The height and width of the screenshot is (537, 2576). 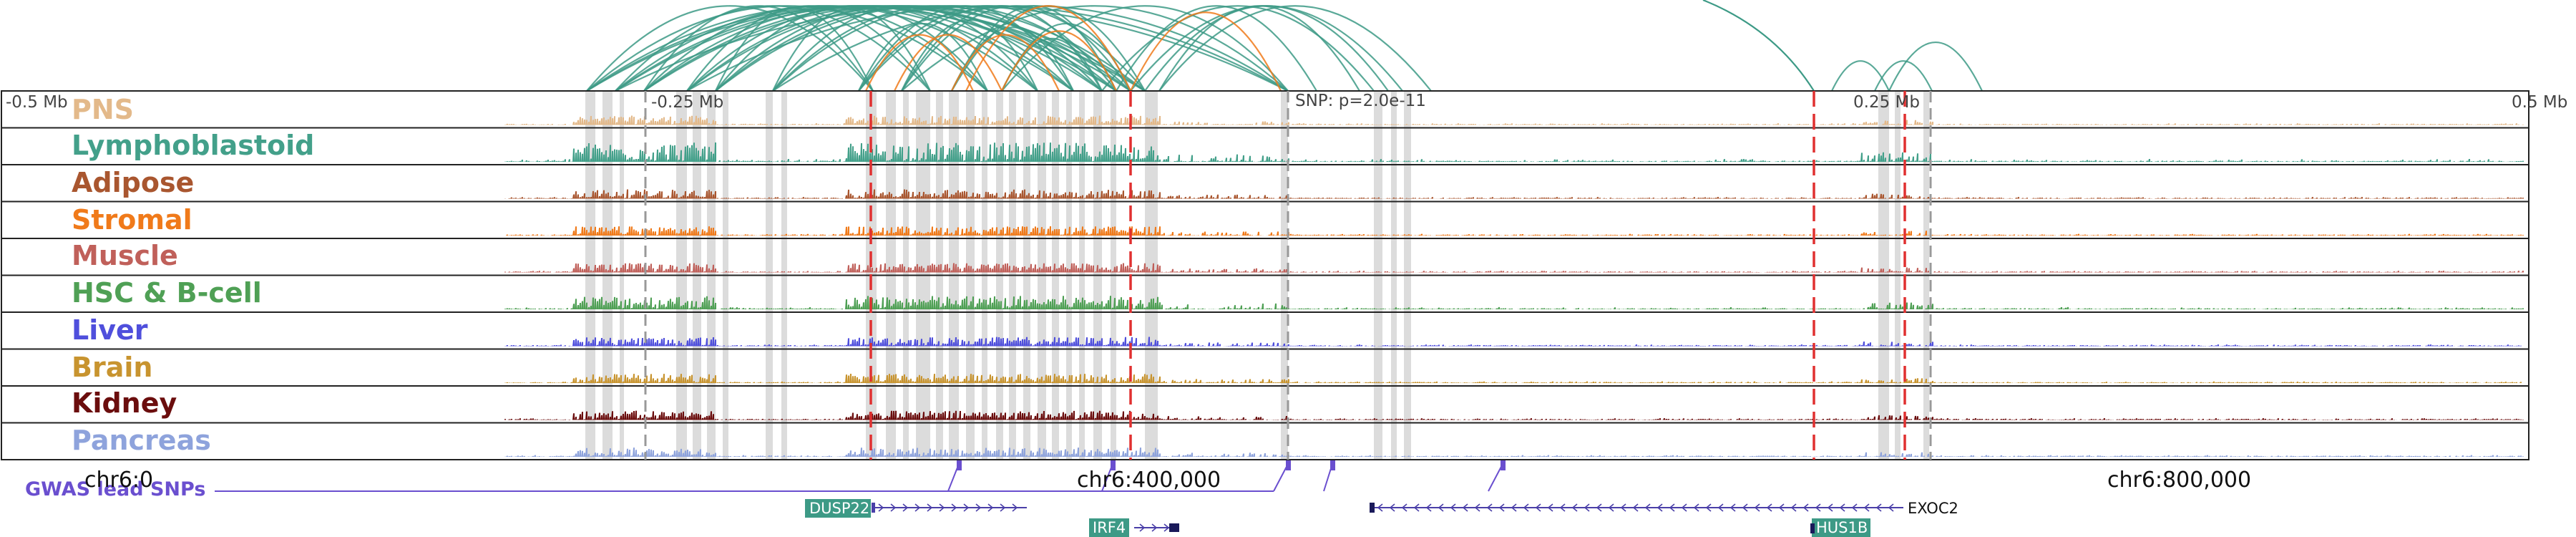 I want to click on signal-hsc-b-cell, so click(x=1514, y=302).